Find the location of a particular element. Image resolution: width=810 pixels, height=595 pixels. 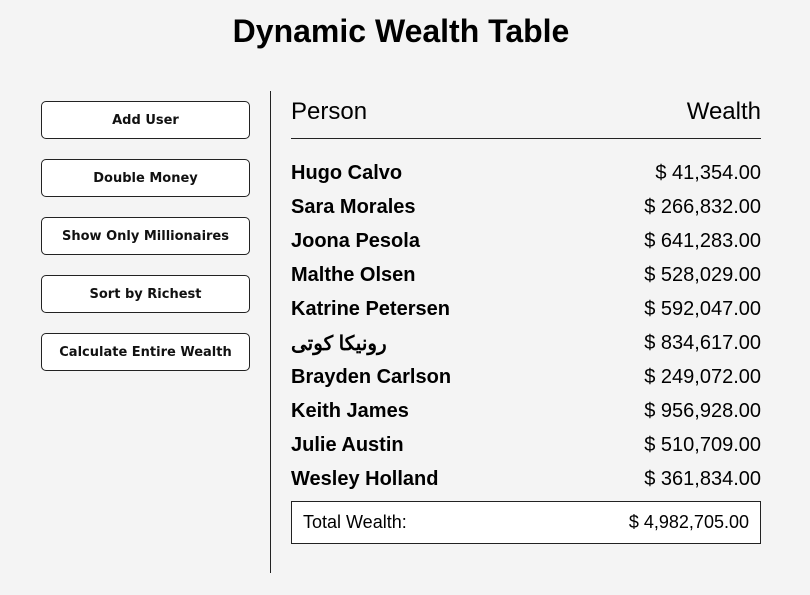

page-title: Dynamic Wealth Table is located at coordinates (401, 31).